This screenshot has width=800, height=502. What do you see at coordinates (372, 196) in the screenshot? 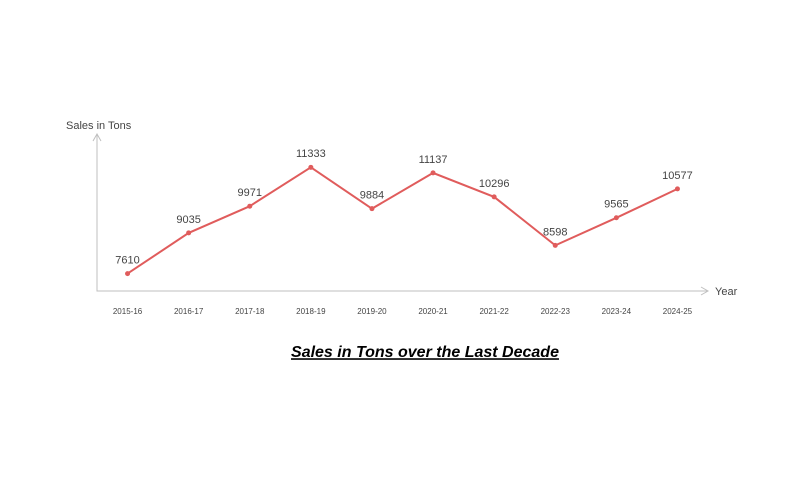
I see `data-label: 9884` at bounding box center [372, 196].